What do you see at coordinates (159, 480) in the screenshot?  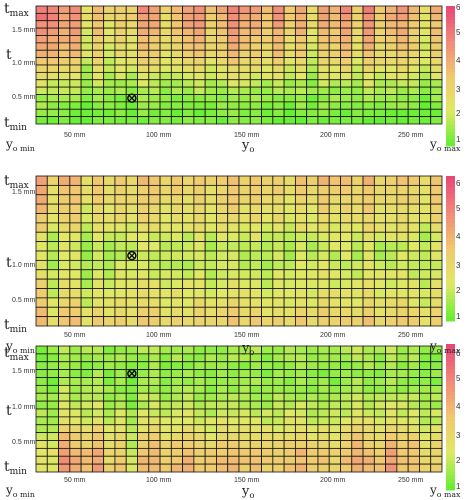 I see `x-tick-label: 100 mm` at bounding box center [159, 480].